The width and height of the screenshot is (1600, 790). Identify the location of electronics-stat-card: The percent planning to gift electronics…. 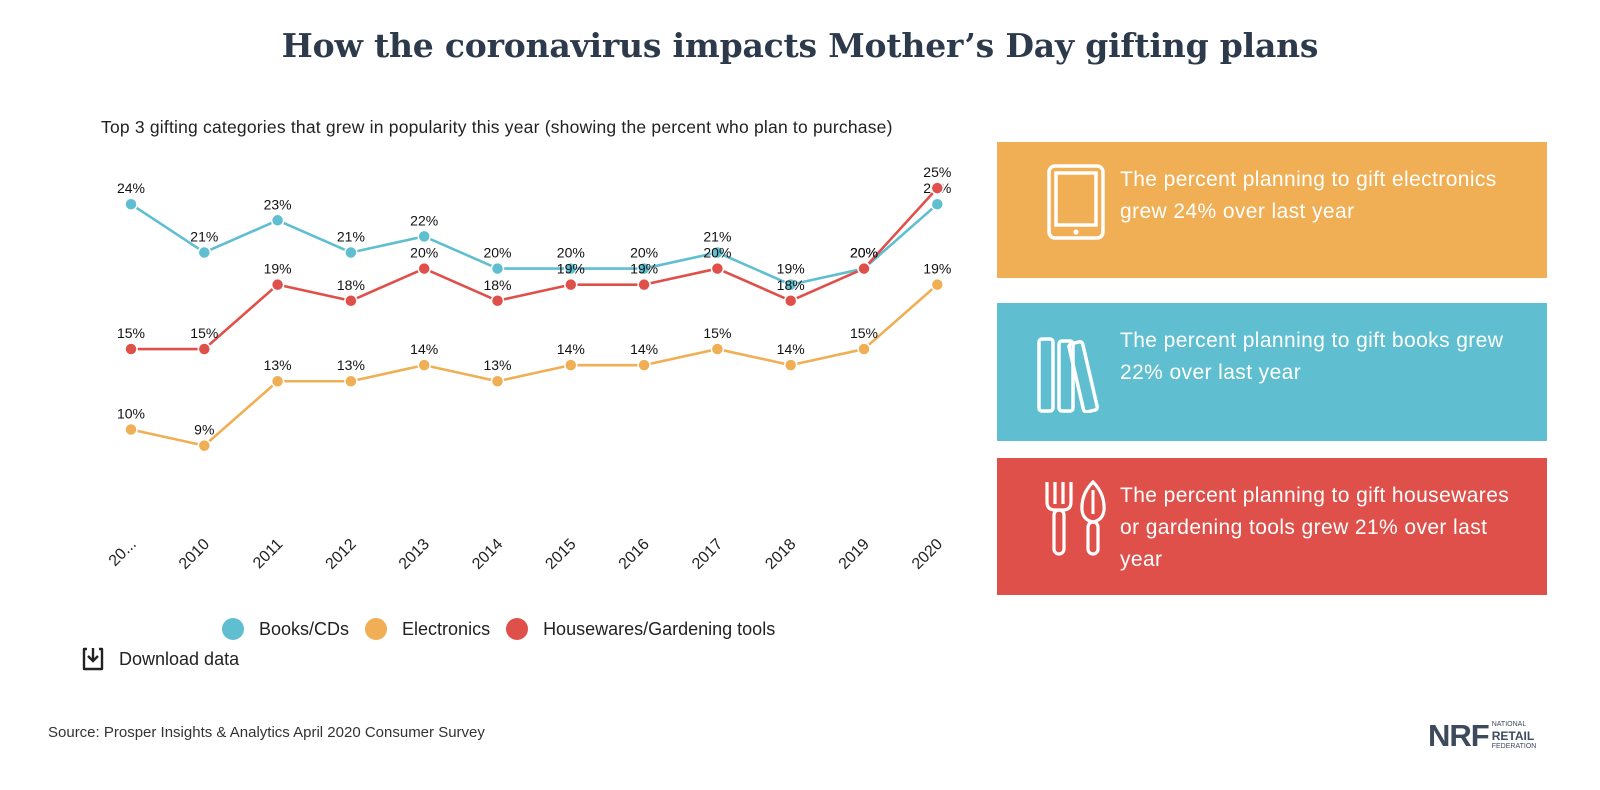
(1272, 210).